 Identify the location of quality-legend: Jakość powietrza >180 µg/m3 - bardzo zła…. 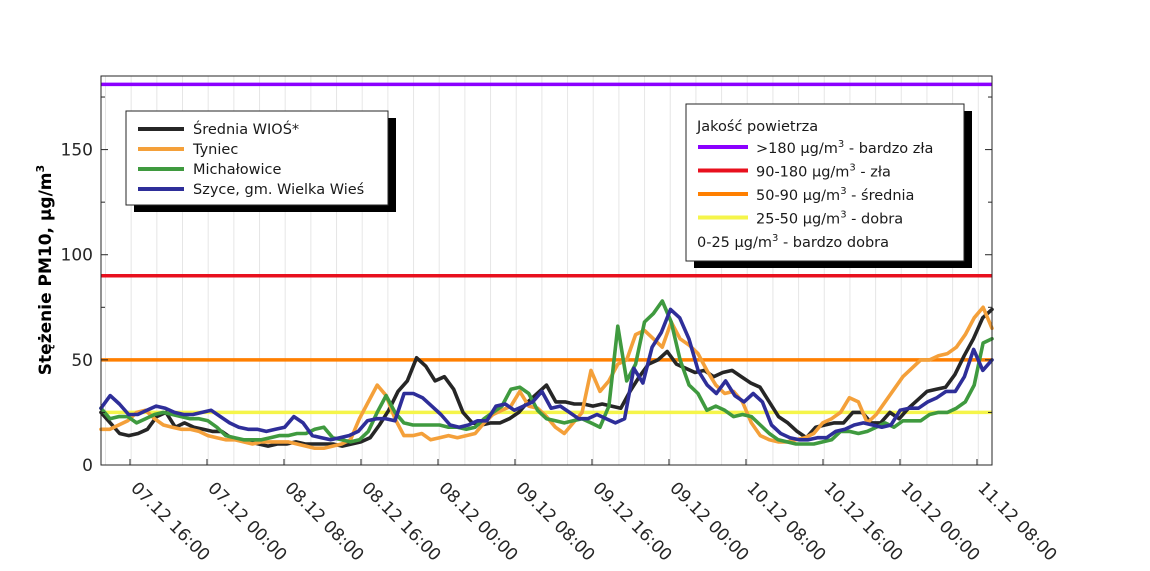
(828, 185).